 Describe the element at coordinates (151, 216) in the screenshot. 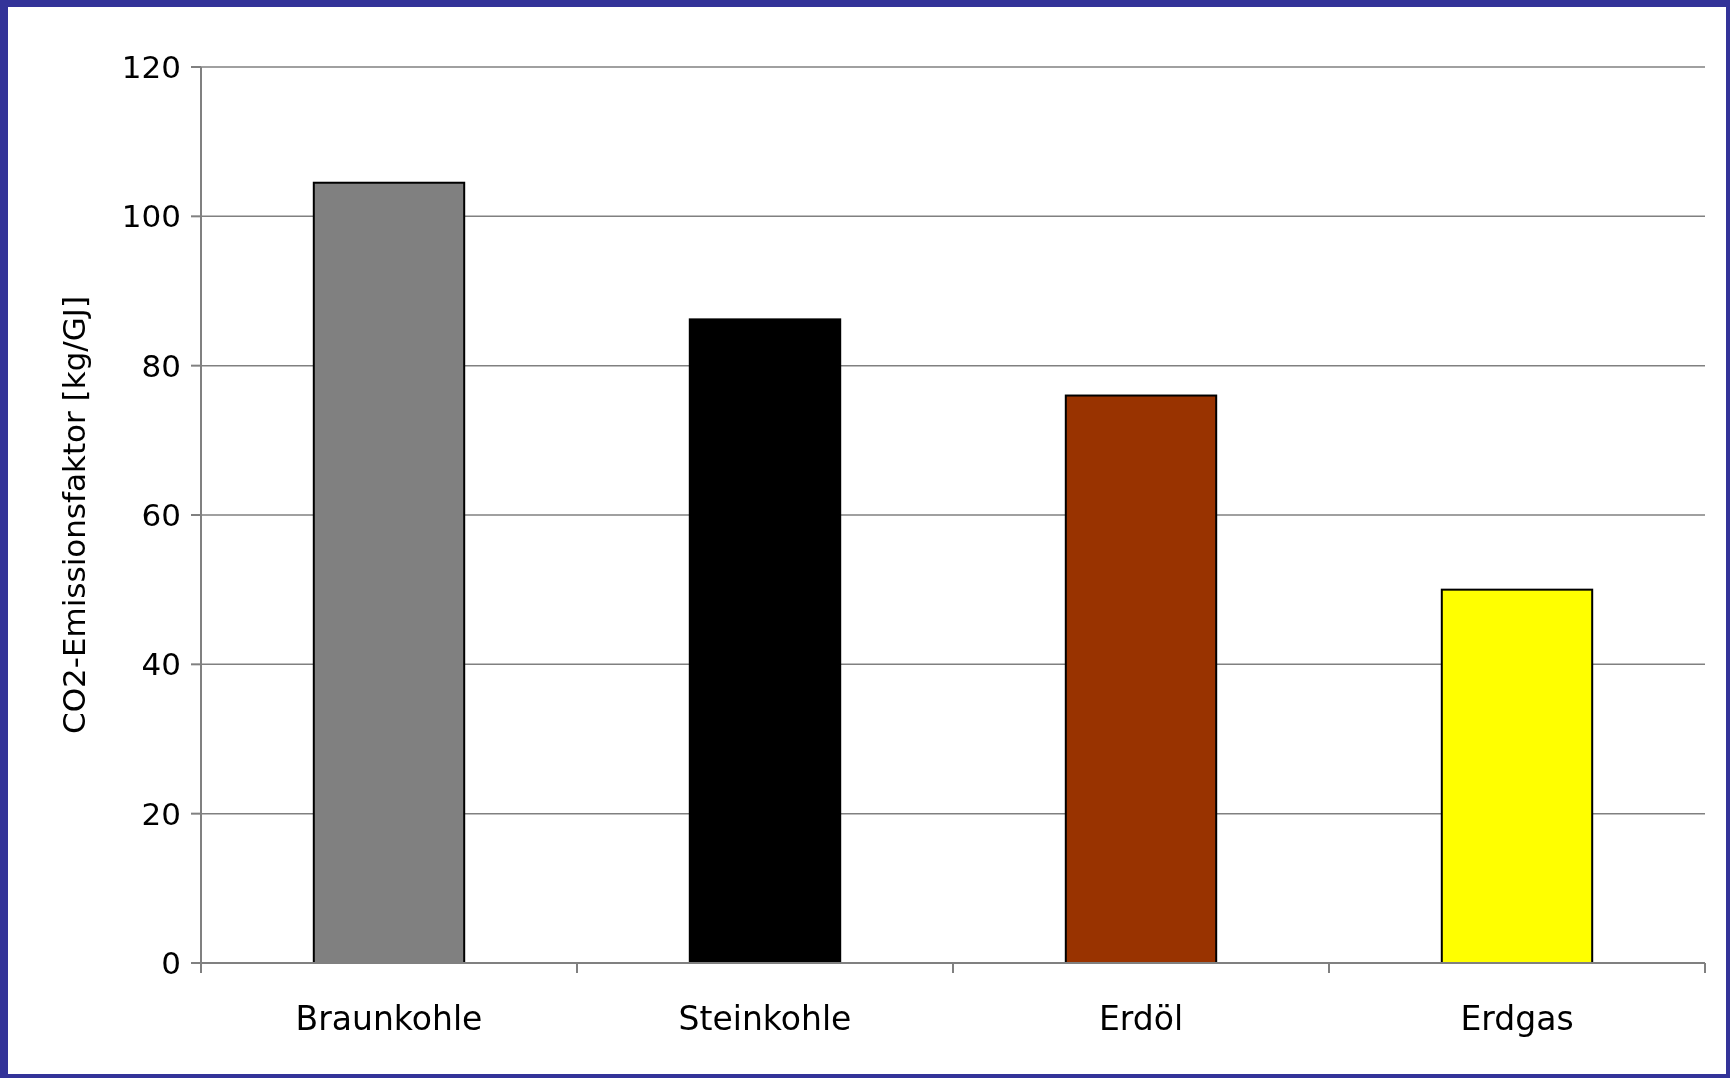

I see `y-tick-label: 100` at that location.